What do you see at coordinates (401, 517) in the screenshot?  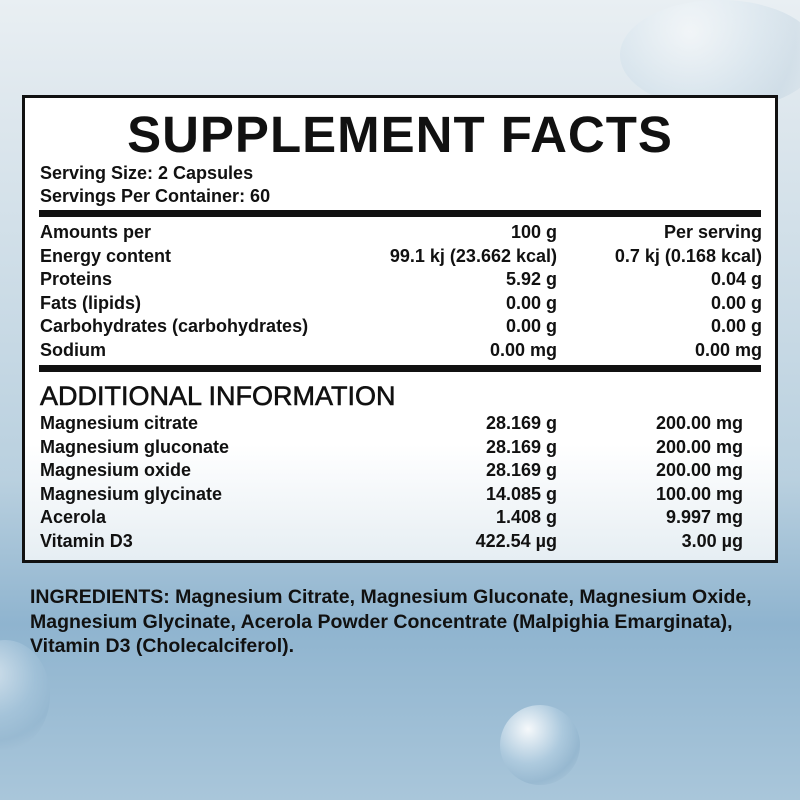 I see `table-row: Acerola 1.408 g 9.997 mg` at bounding box center [401, 517].